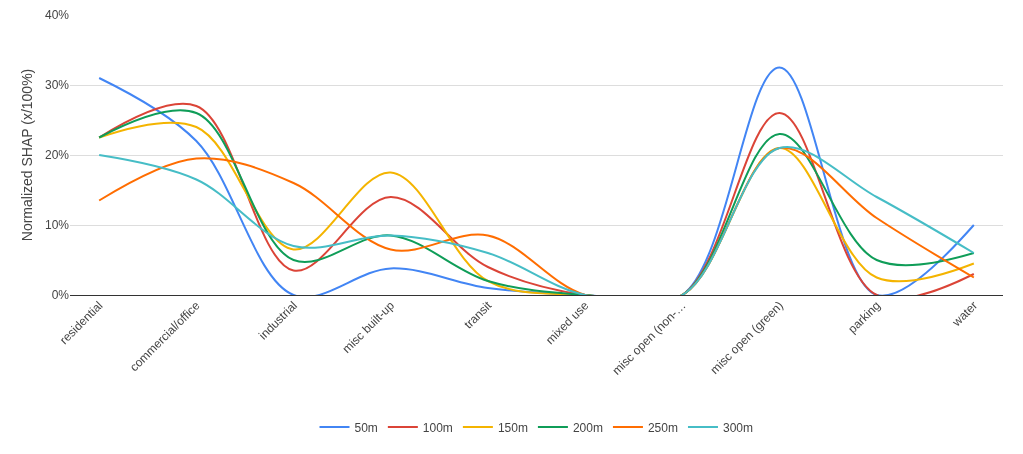  Describe the element at coordinates (57, 155) in the screenshot. I see `y-tick-label: 20%` at that location.